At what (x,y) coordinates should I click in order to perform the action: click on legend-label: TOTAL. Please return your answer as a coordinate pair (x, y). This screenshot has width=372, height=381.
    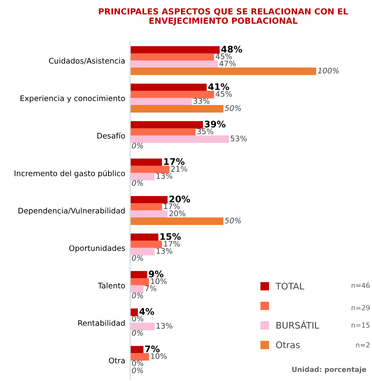
    Looking at the image, I should click on (290, 286).